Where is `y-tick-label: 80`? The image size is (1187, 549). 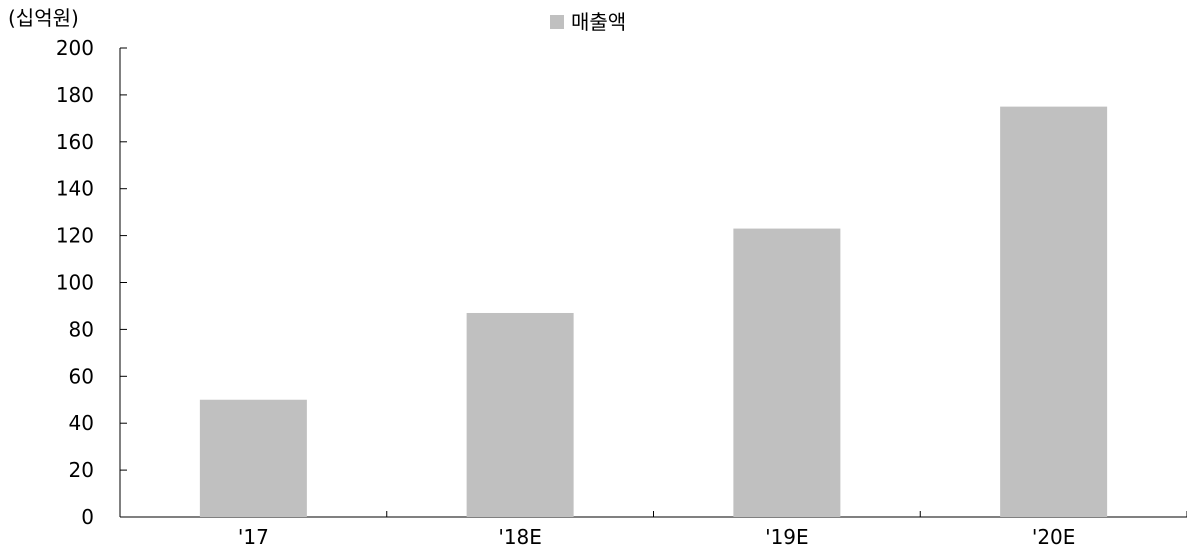
y-tick-label: 80 is located at coordinates (81, 329).